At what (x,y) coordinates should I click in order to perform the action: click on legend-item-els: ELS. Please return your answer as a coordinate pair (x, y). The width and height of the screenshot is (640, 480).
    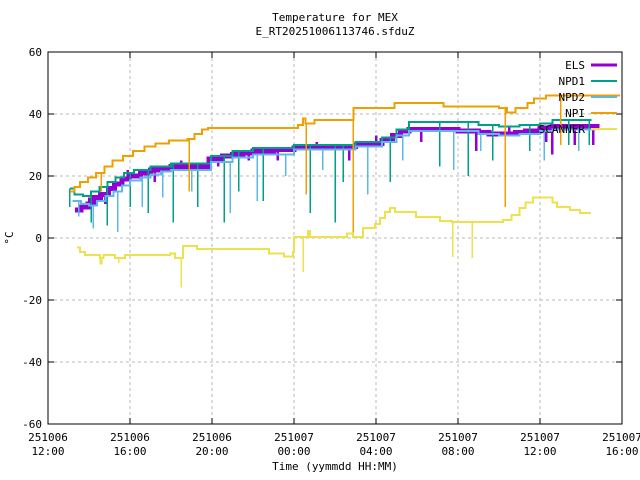
    Looking at the image, I should click on (591, 65).